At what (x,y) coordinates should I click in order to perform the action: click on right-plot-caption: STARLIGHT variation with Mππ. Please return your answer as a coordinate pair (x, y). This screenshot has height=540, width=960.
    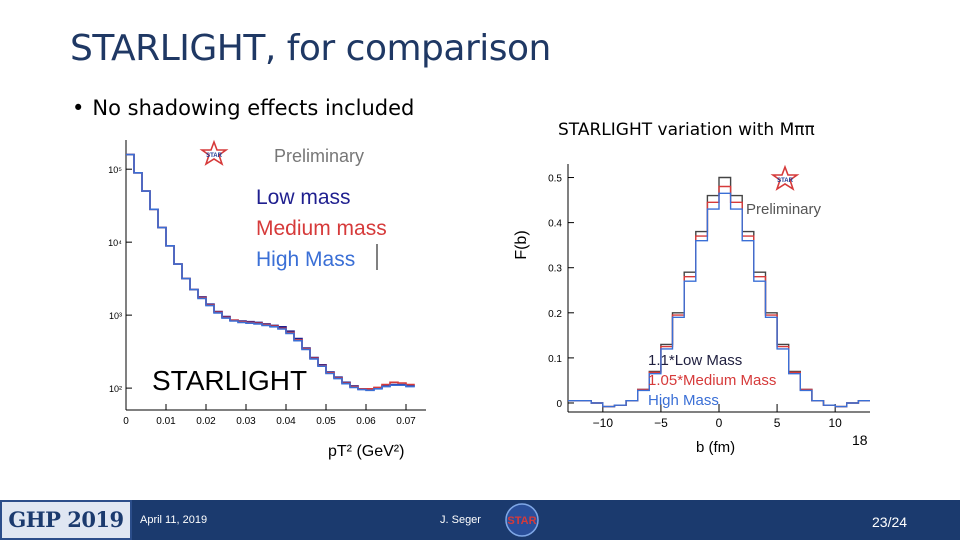
    Looking at the image, I should click on (686, 130).